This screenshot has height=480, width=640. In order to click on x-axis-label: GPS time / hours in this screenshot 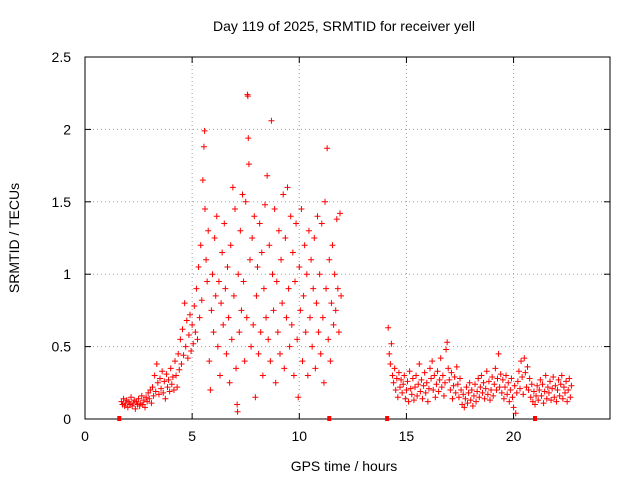, I will do `click(344, 466)`.